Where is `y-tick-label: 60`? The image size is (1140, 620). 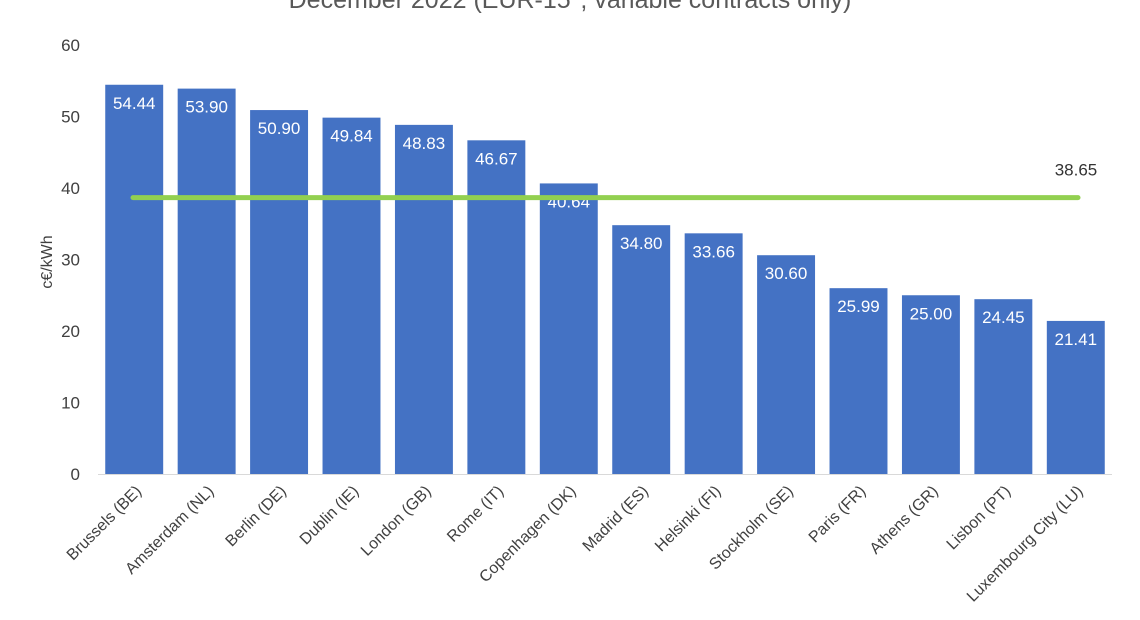 y-tick-label: 60 is located at coordinates (70, 45).